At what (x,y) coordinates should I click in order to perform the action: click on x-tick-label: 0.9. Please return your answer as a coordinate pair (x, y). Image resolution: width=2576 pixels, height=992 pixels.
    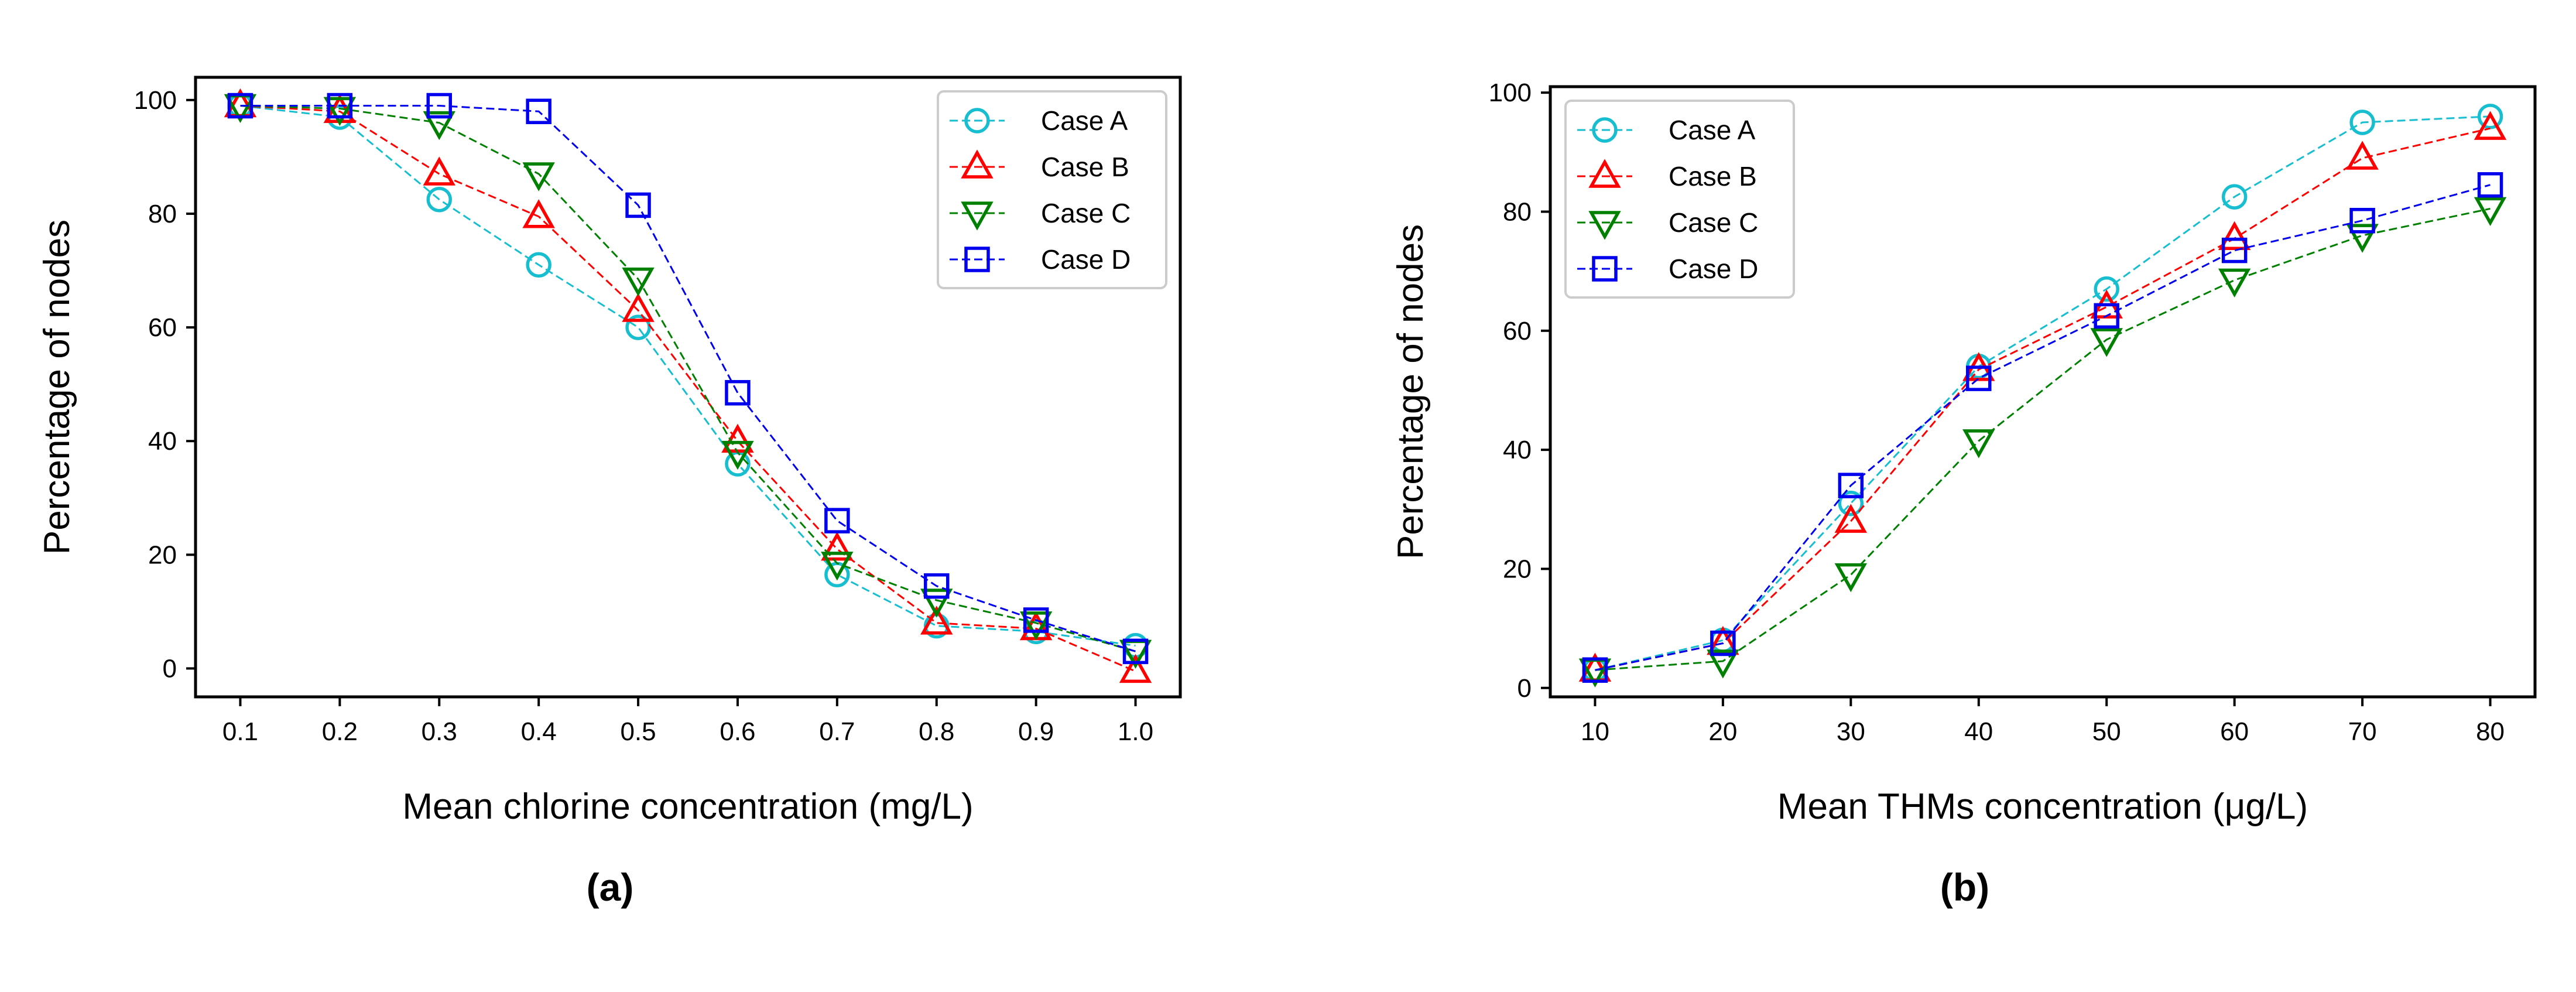
    Looking at the image, I should click on (1036, 731).